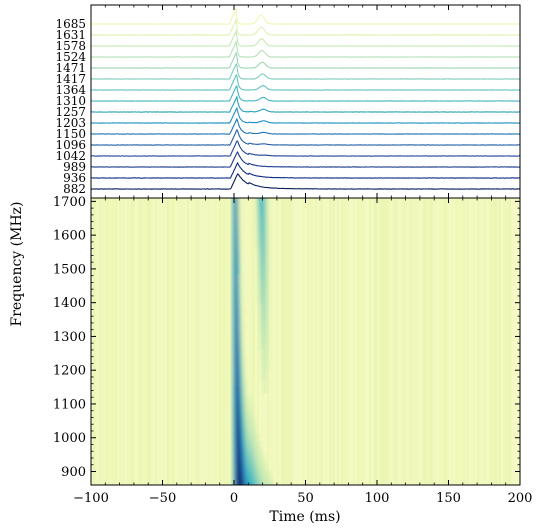 The width and height of the screenshot is (540, 529). What do you see at coordinates (74, 178) in the screenshot?
I see `profile-label: 936` at bounding box center [74, 178].